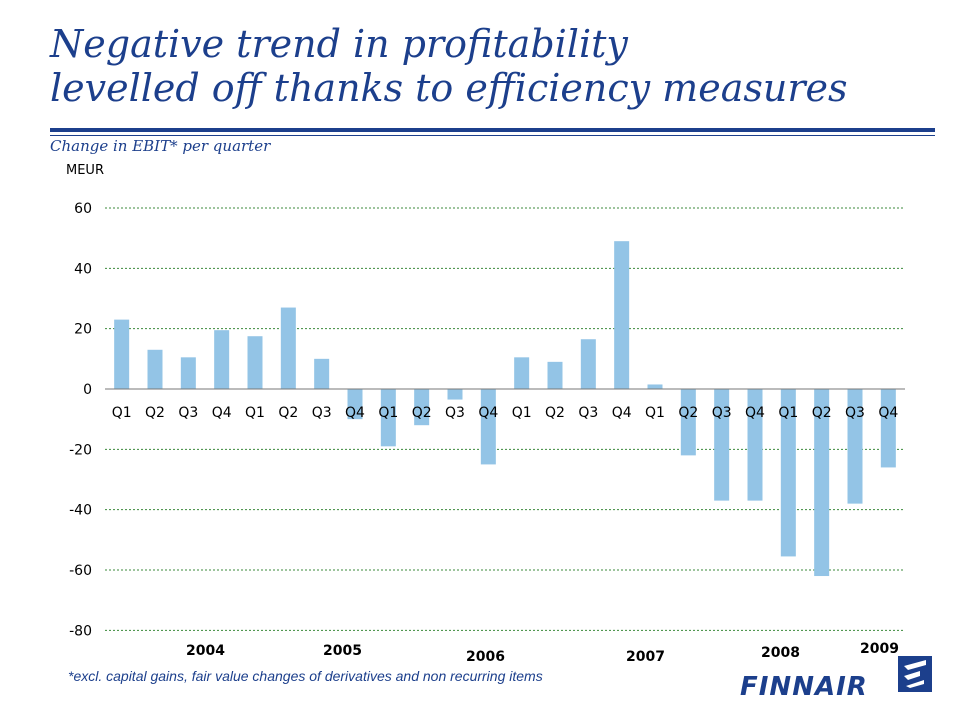  What do you see at coordinates (492, 135) in the screenshot?
I see `title-divider-thin` at bounding box center [492, 135].